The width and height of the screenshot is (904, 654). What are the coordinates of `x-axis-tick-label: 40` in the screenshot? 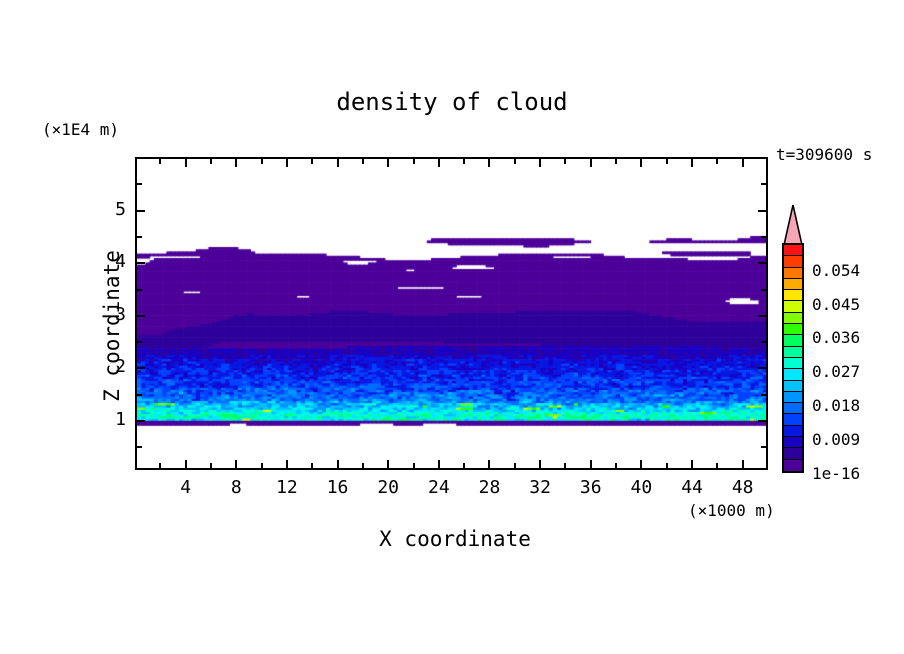 It's located at (641, 487).